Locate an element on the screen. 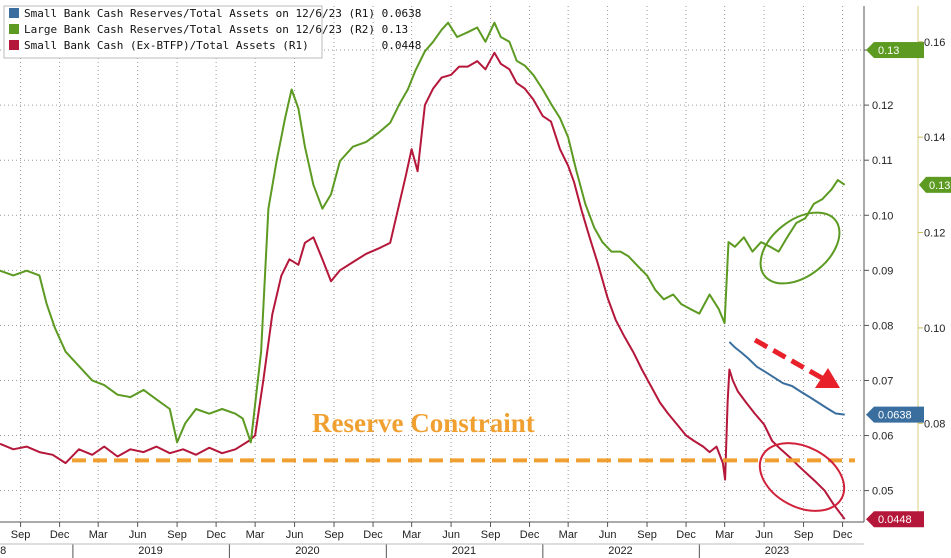  x-year-label: 2020 is located at coordinates (307, 551).